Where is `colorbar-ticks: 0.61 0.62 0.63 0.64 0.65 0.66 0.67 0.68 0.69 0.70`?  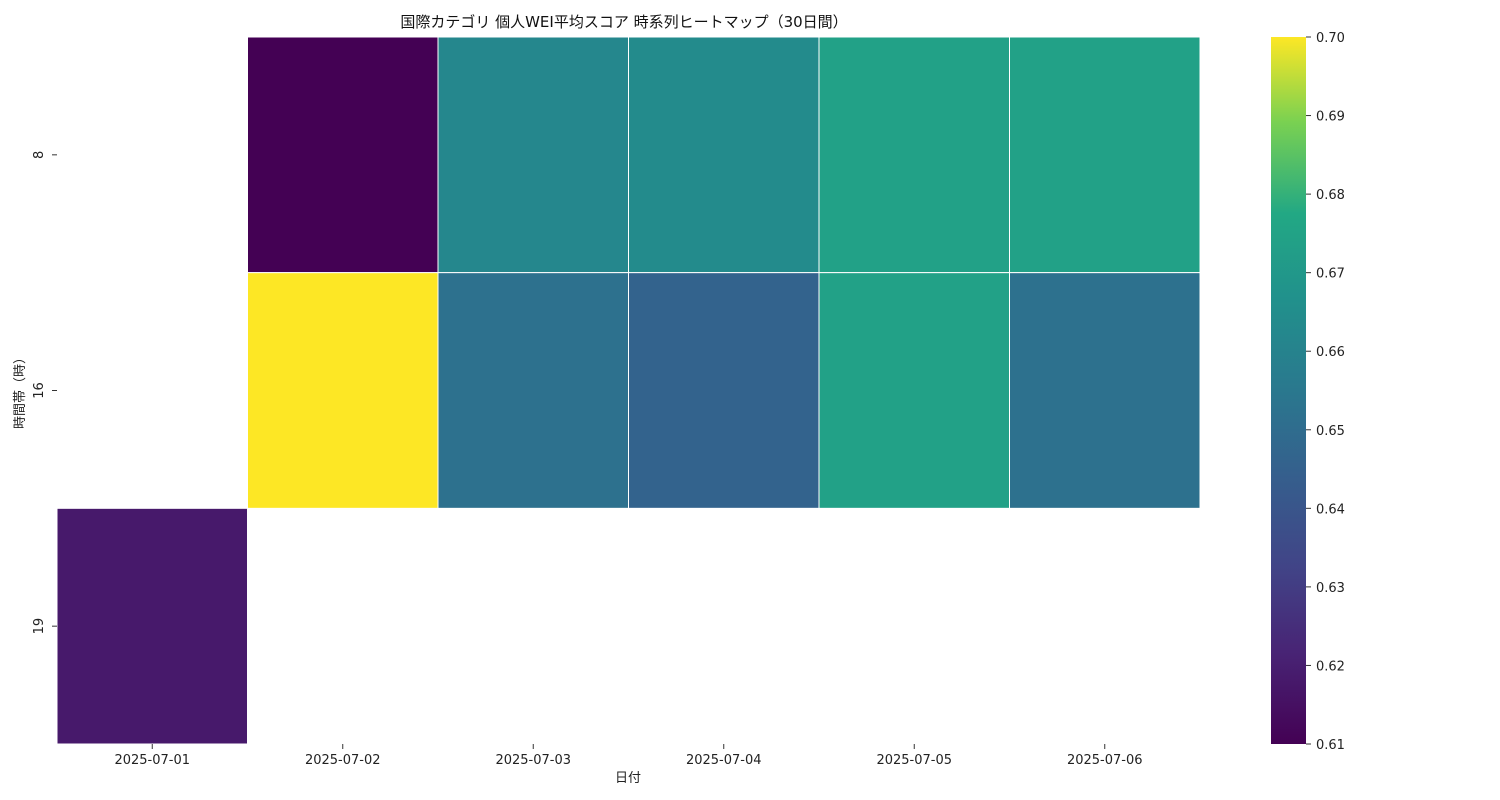
colorbar-ticks: 0.61 0.62 0.63 0.64 0.65 0.66 0.67 0.68 0.69 0.70 is located at coordinates (1325, 392).